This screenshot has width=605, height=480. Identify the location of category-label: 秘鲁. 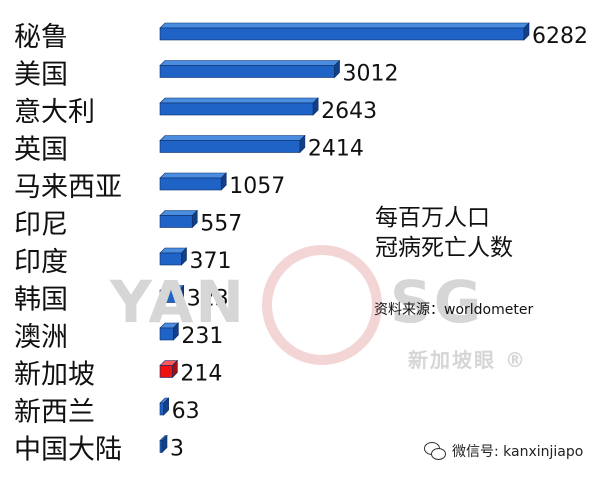
(41, 37).